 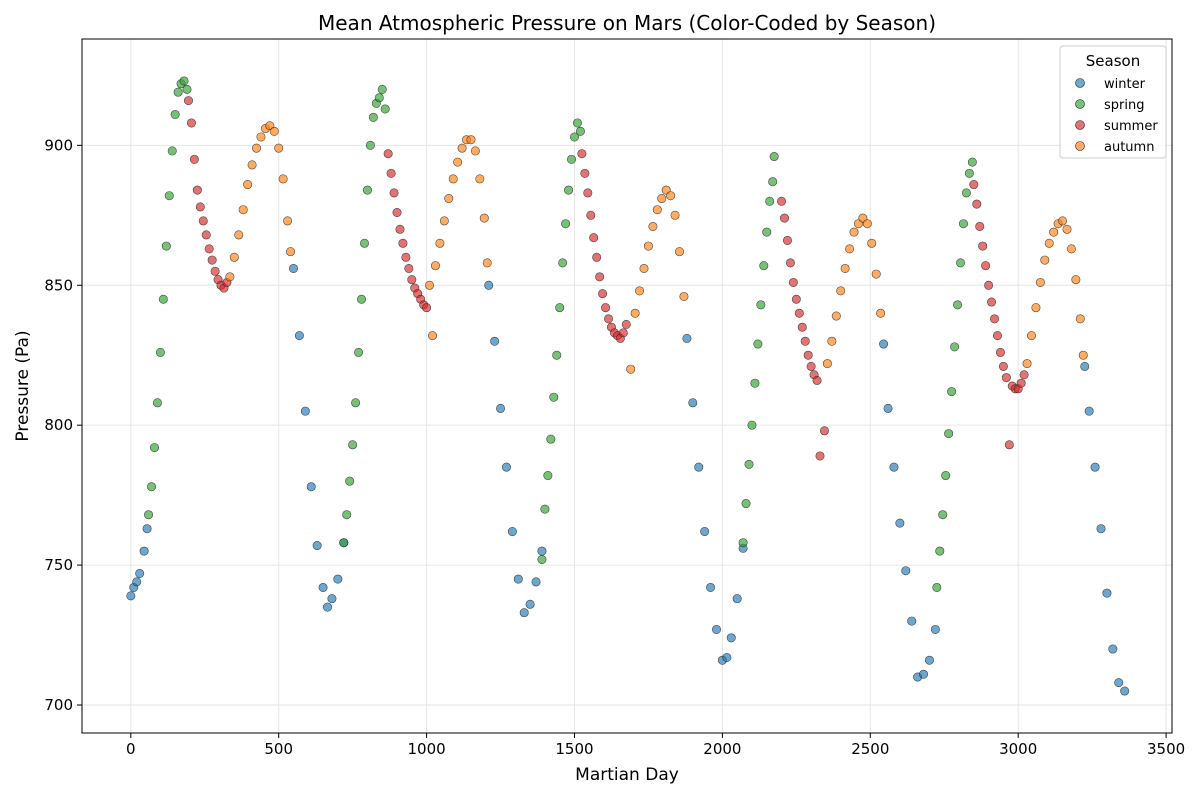 I want to click on y-tick-label: 850, so click(x=58, y=285).